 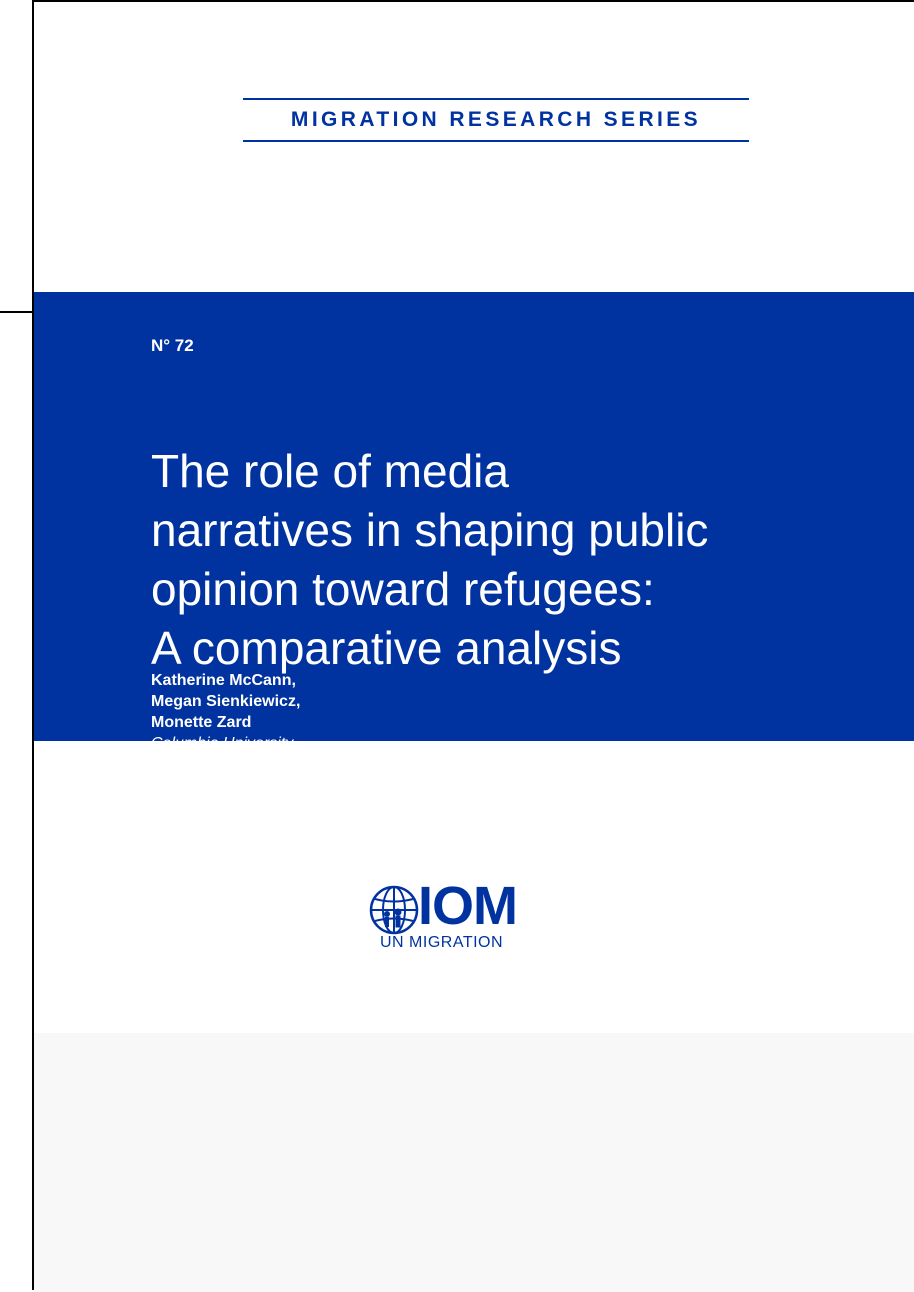 I want to click on series-title: MIGRATION RESEARCH SERIES, so click(x=496, y=119).